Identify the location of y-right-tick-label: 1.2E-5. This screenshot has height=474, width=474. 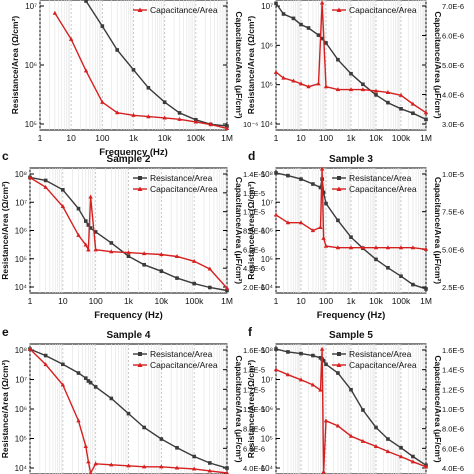
(453, 389).